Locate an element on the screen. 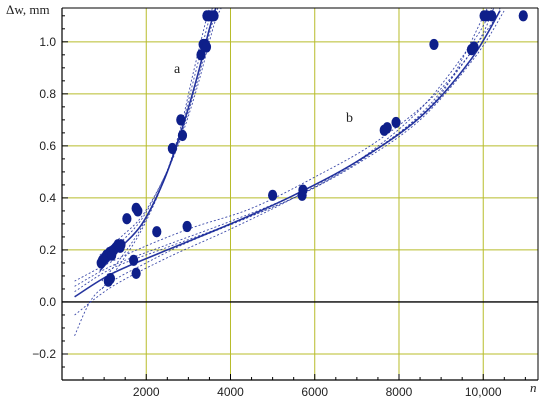 This screenshot has width=550, height=406. x-tick-label-1: 4000 is located at coordinates (230, 392).